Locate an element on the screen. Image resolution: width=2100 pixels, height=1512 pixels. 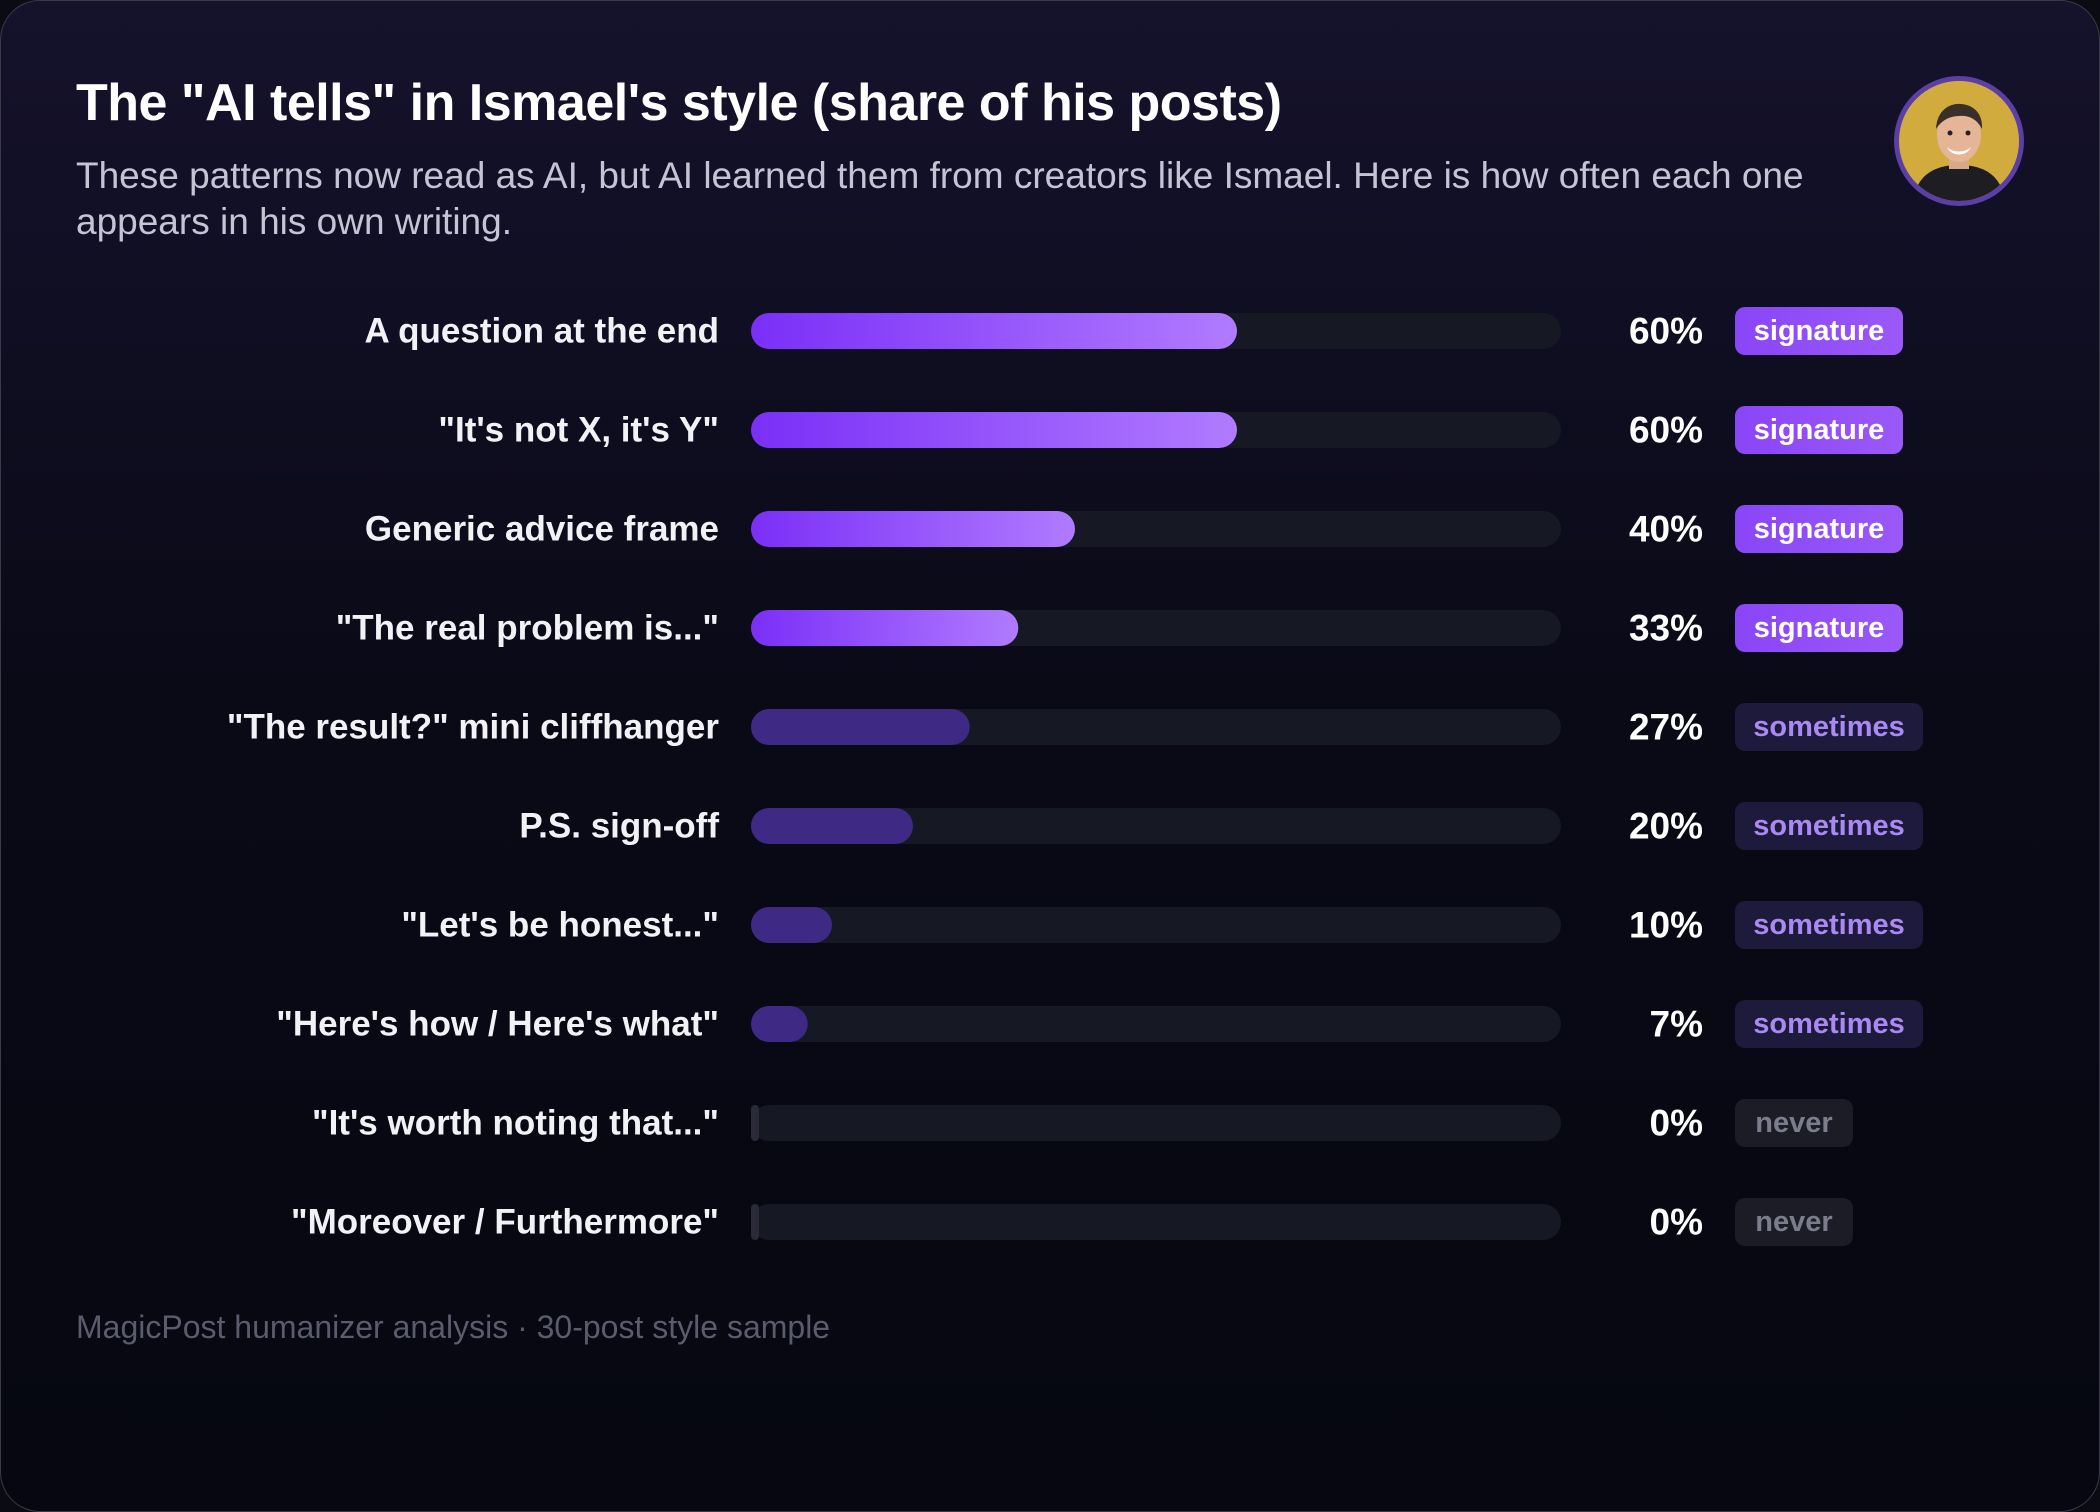
category-label: "Here's how / Here's what" is located at coordinates (497, 1024).